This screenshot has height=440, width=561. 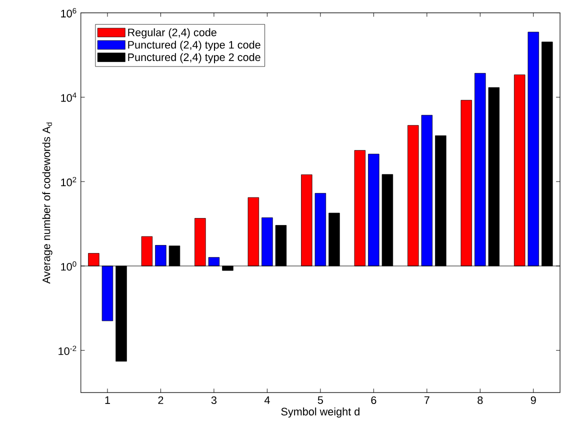 I want to click on legend-label: Regular (2,4) code, so click(x=172, y=33).